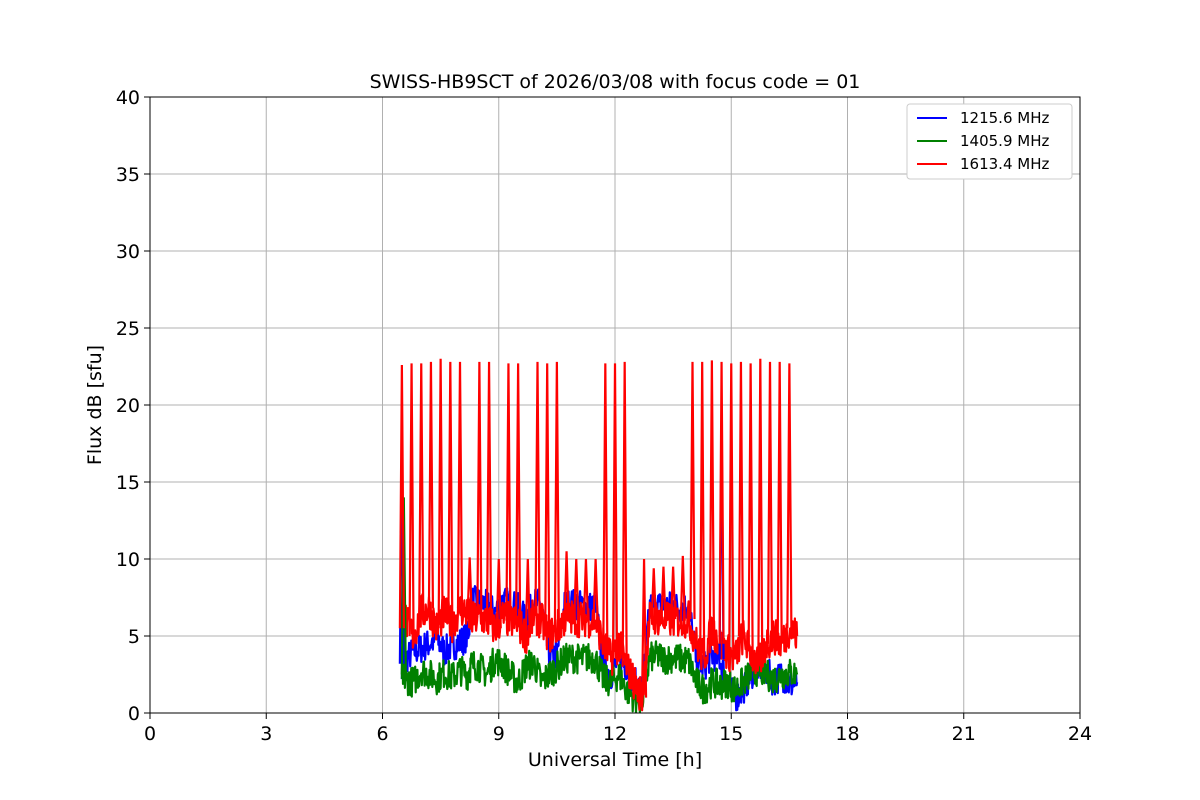 Image resolution: width=1200 pixels, height=800 pixels. Describe the element at coordinates (731, 734) in the screenshot. I see `x-tick-label: 15` at that location.